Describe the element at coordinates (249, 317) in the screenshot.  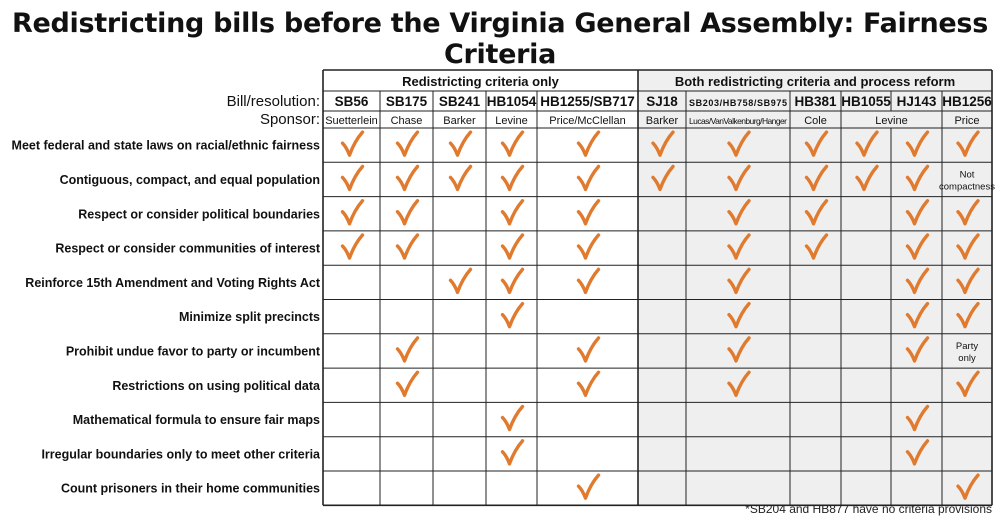
I see `criterion-label: Minimize split precincts` at that location.